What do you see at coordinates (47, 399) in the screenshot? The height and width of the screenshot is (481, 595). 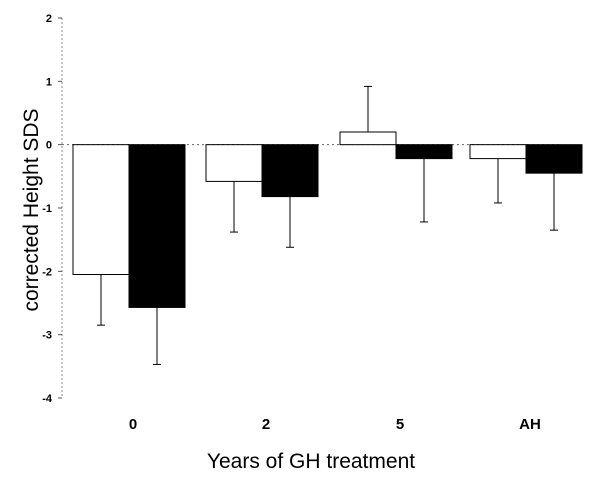 I see `y-tick-label: -4` at bounding box center [47, 399].